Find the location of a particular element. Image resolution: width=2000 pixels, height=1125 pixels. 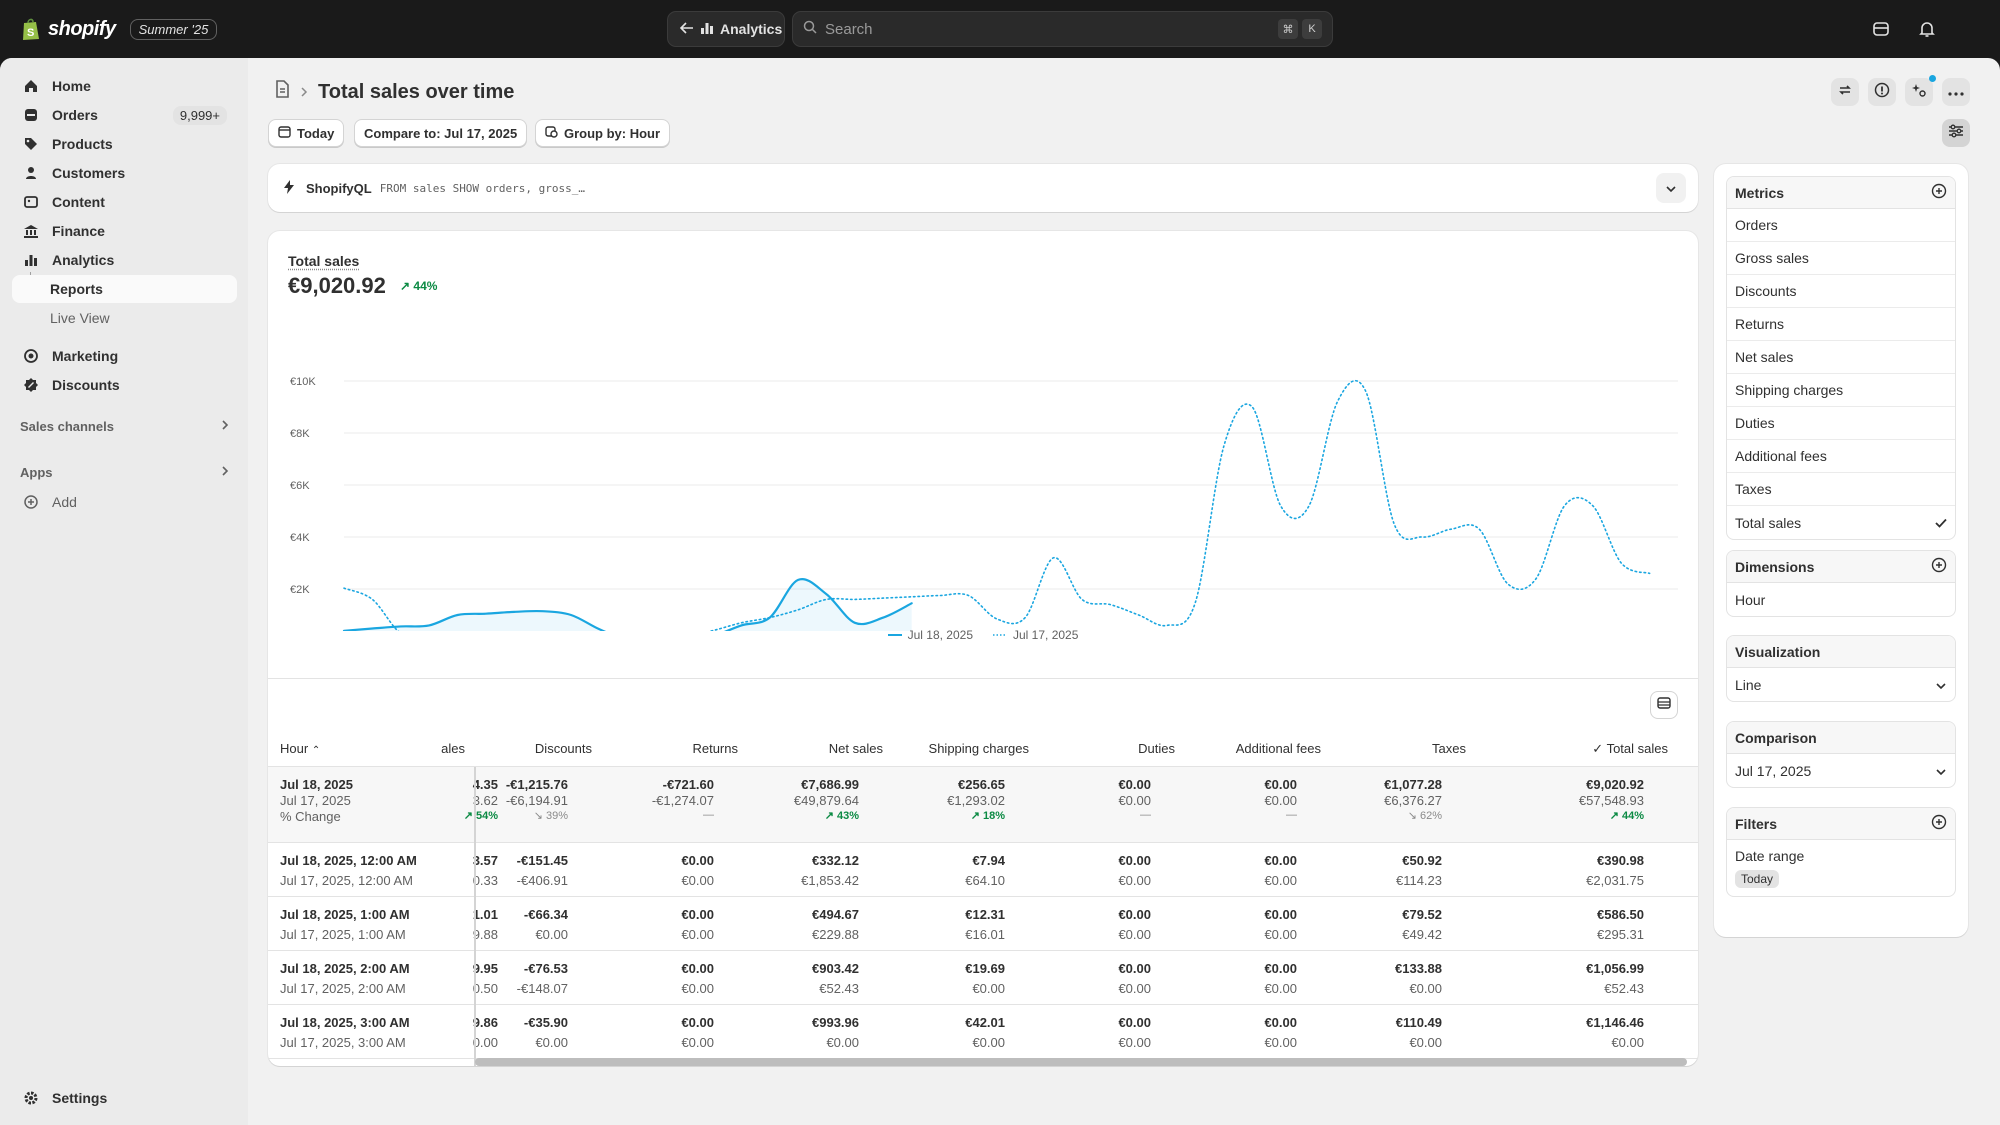

more-actions-button is located at coordinates (1956, 92).